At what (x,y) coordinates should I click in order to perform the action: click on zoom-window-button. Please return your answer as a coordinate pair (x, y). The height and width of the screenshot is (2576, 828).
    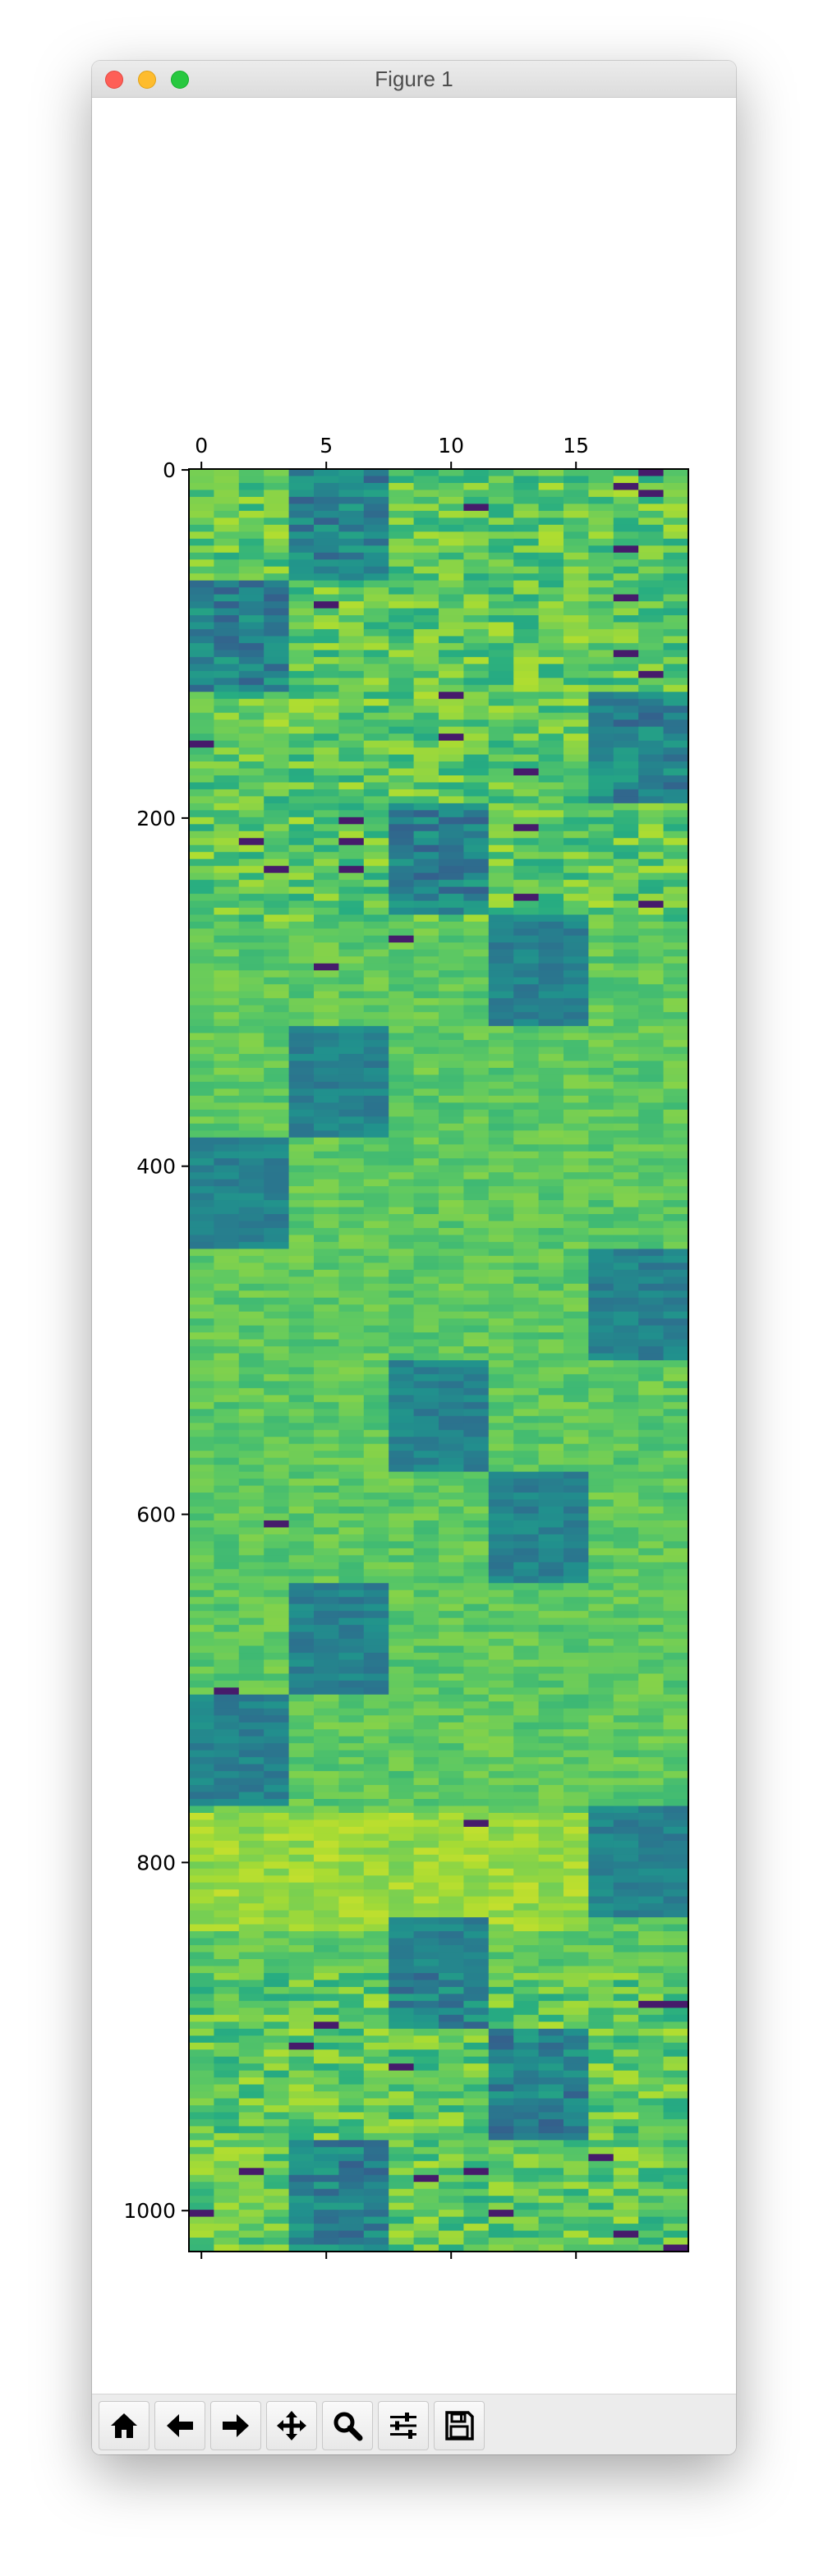
    Looking at the image, I should click on (180, 80).